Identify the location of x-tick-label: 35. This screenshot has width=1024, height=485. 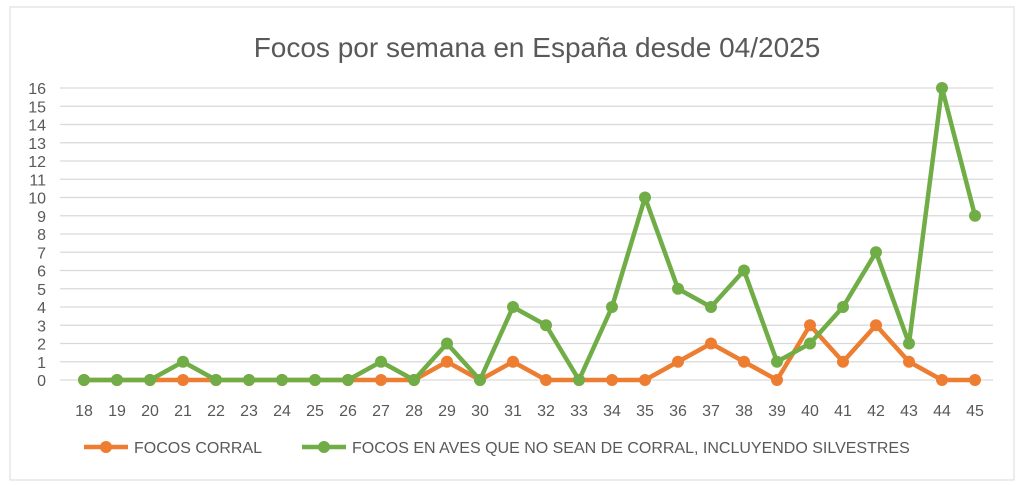
(645, 411).